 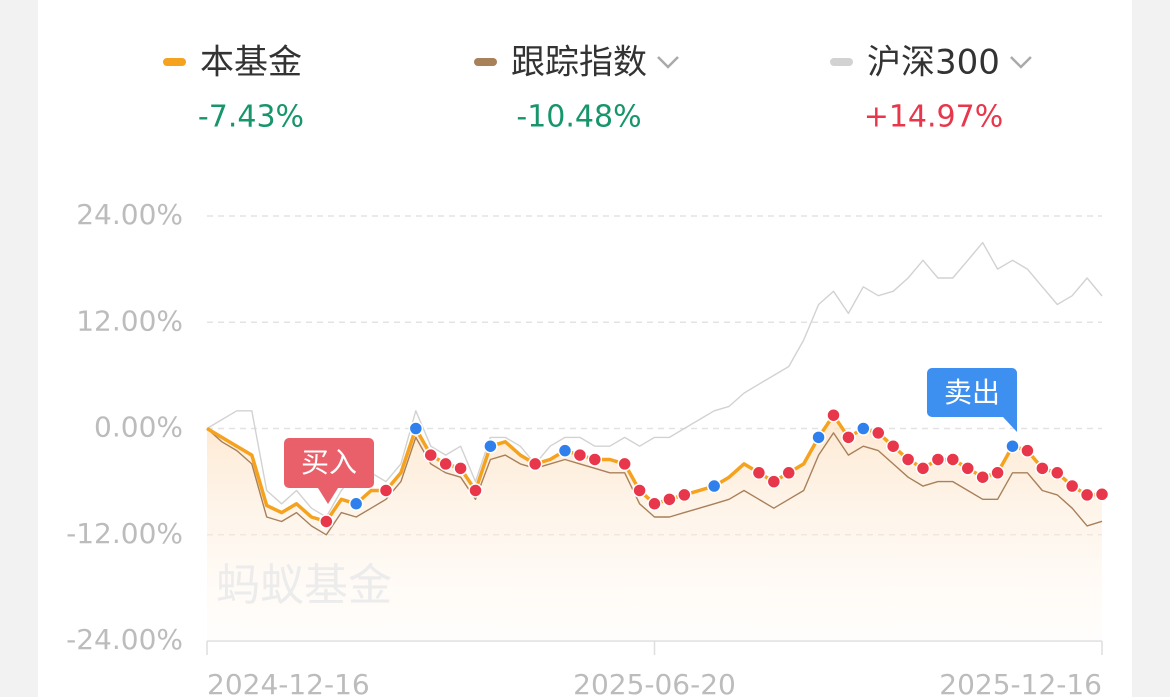 I want to click on y-tick-label: -24.00%, so click(x=124, y=639).